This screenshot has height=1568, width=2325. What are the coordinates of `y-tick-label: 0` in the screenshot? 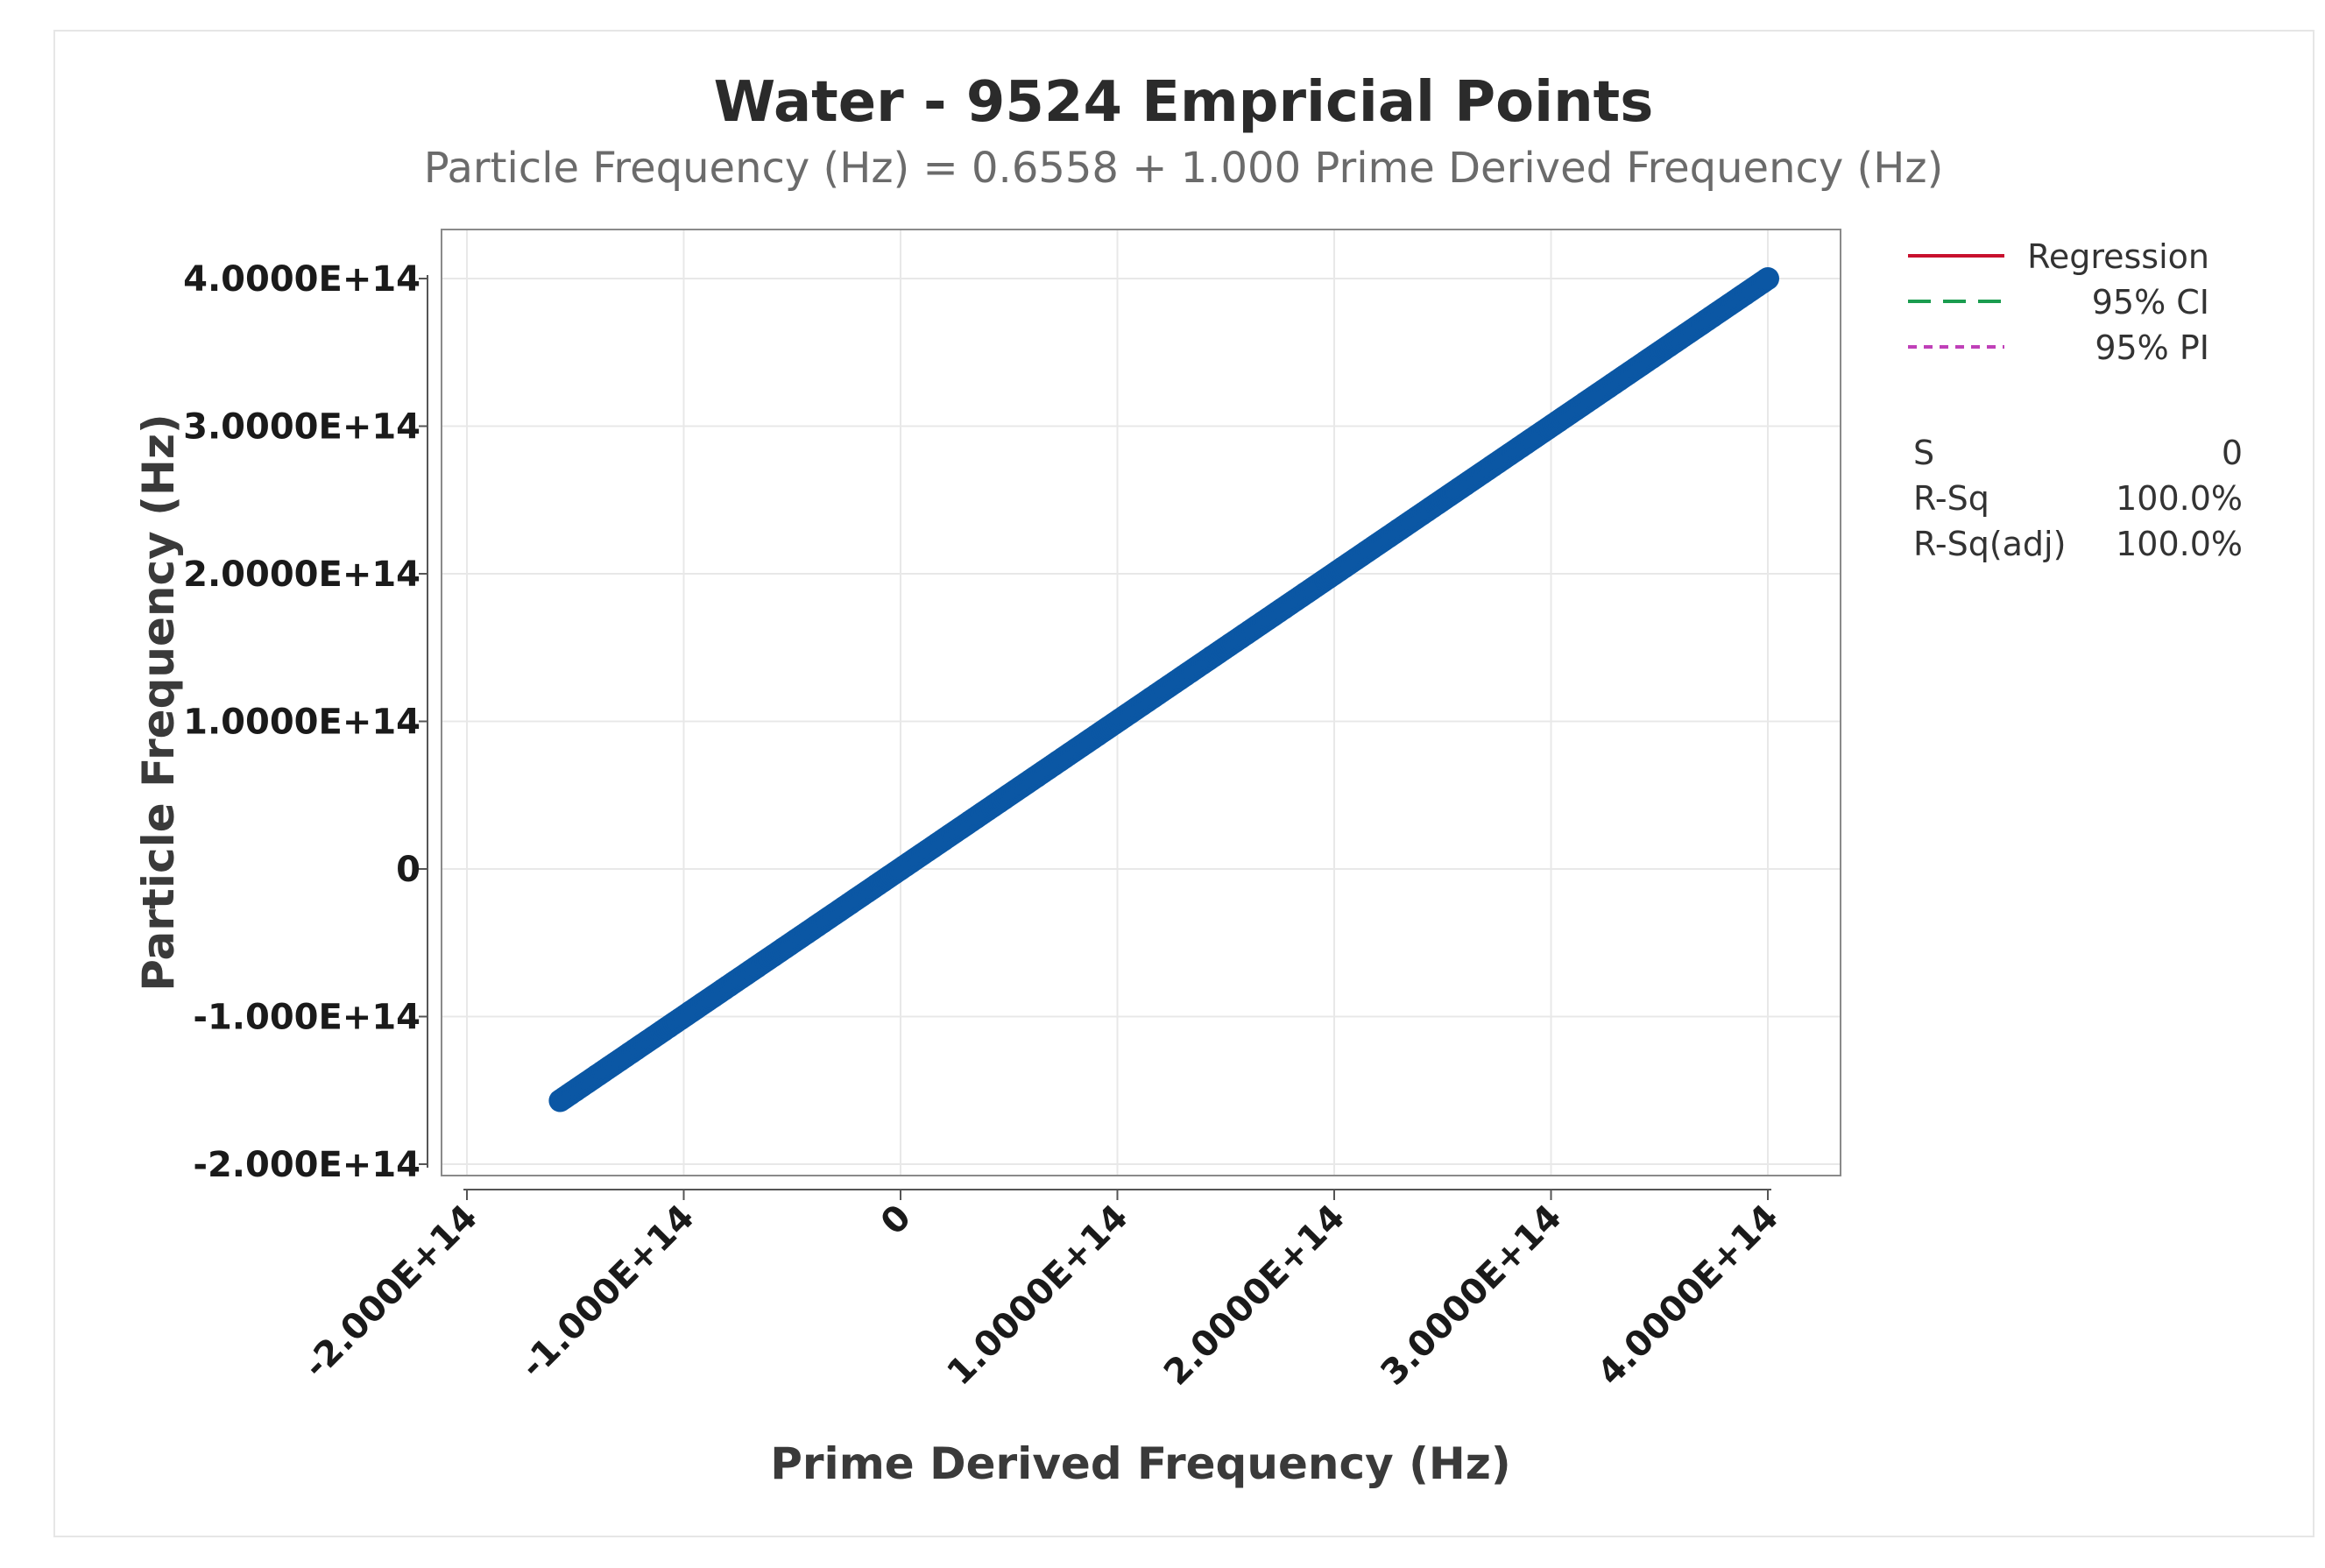 It's located at (408, 870).